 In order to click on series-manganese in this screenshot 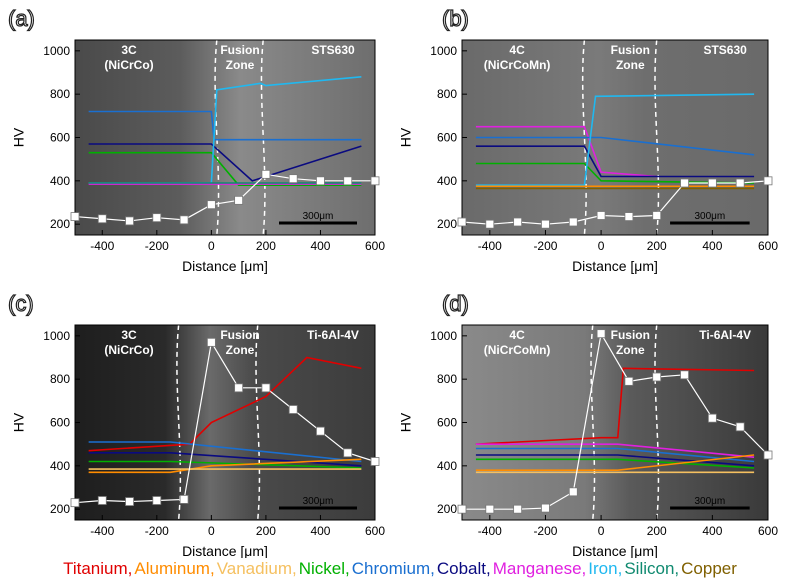, I will do `click(566, 151)`.